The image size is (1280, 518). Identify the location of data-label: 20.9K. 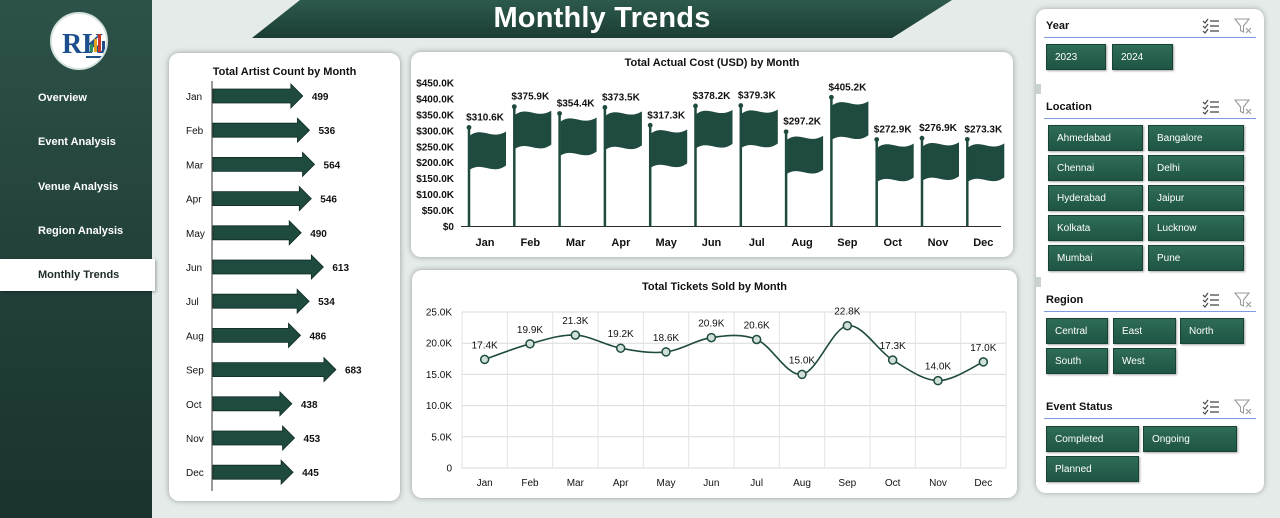
(711, 324).